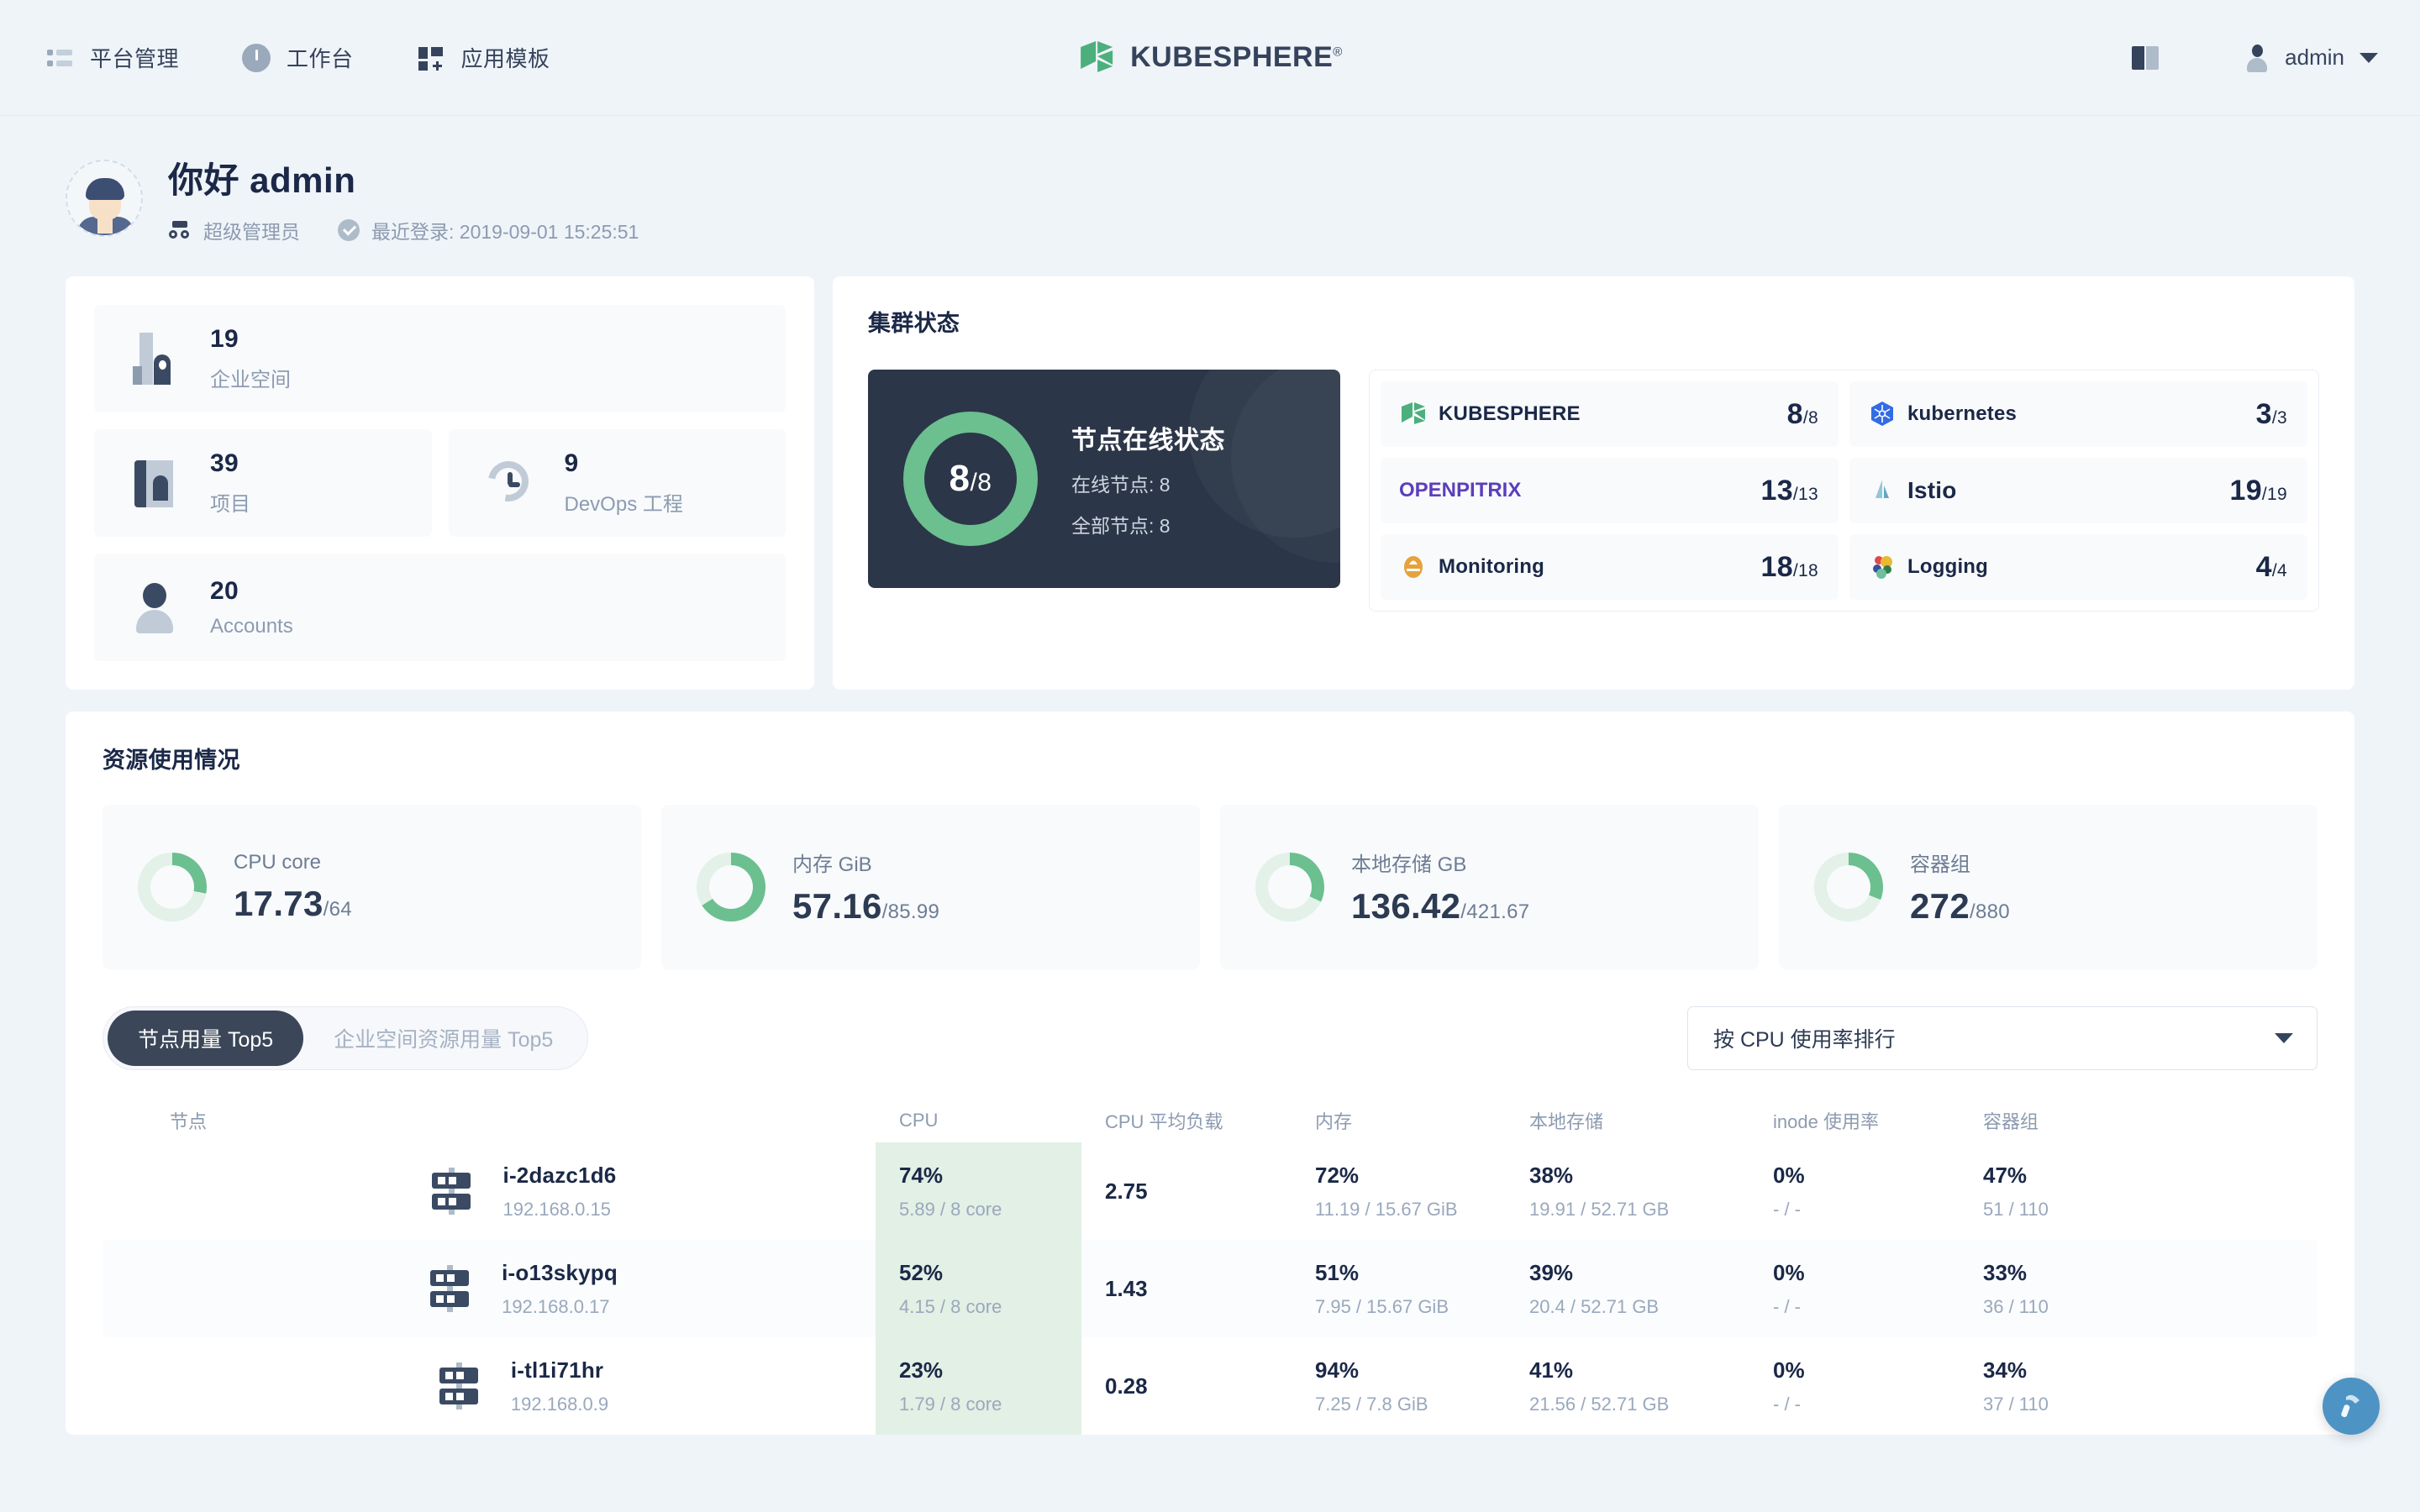 This screenshot has width=2420, height=1512. I want to click on column-header-memory: 内存, so click(1334, 1121).